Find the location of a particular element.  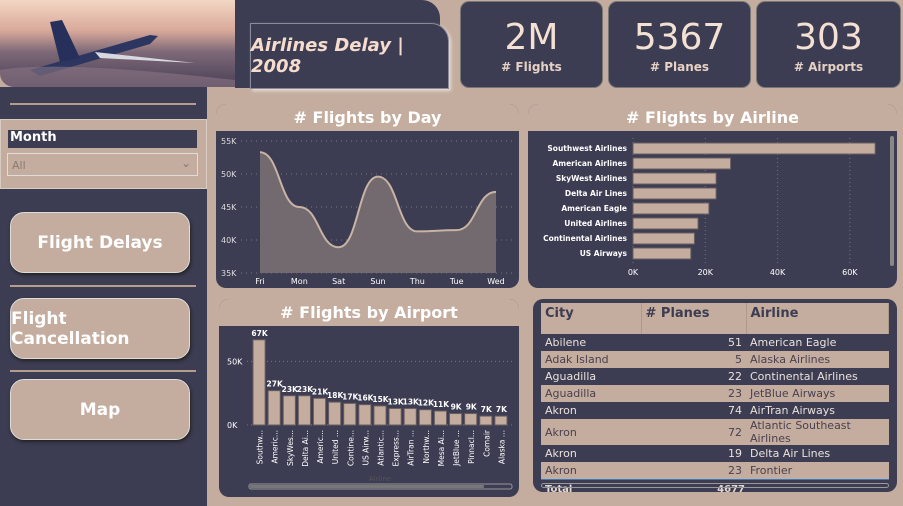

table-cell: 19 is located at coordinates (735, 453).